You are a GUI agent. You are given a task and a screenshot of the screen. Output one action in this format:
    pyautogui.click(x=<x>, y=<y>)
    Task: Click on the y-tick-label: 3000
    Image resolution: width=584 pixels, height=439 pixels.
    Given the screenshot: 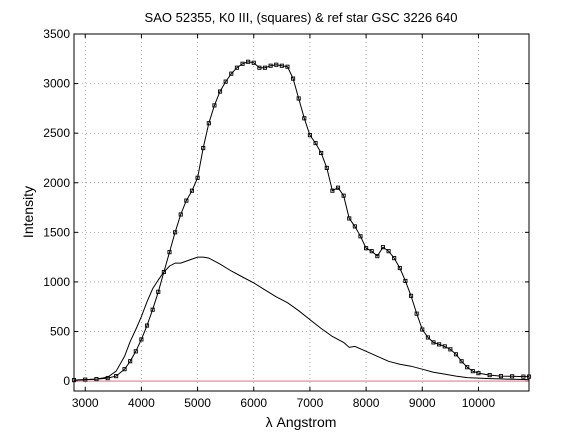 What is the action you would take?
    pyautogui.click(x=56, y=84)
    